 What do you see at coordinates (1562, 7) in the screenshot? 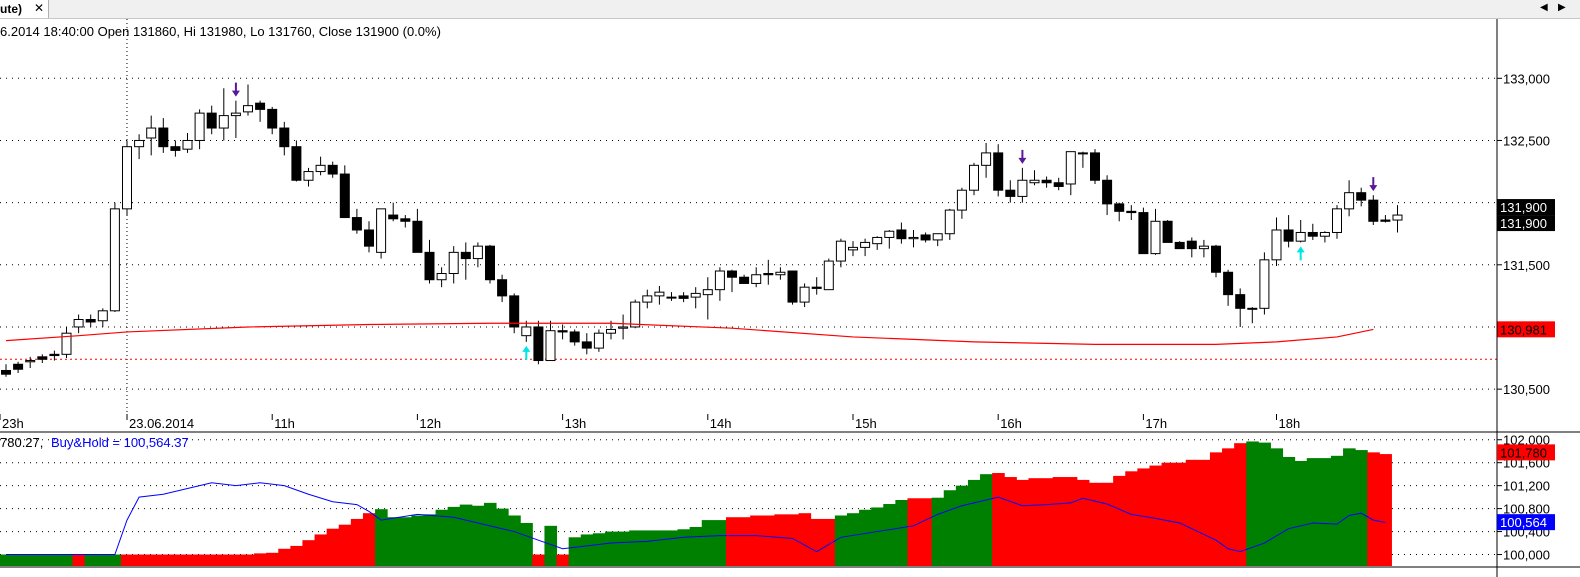
I see `triangle-right-icon: ▶` at bounding box center [1562, 7].